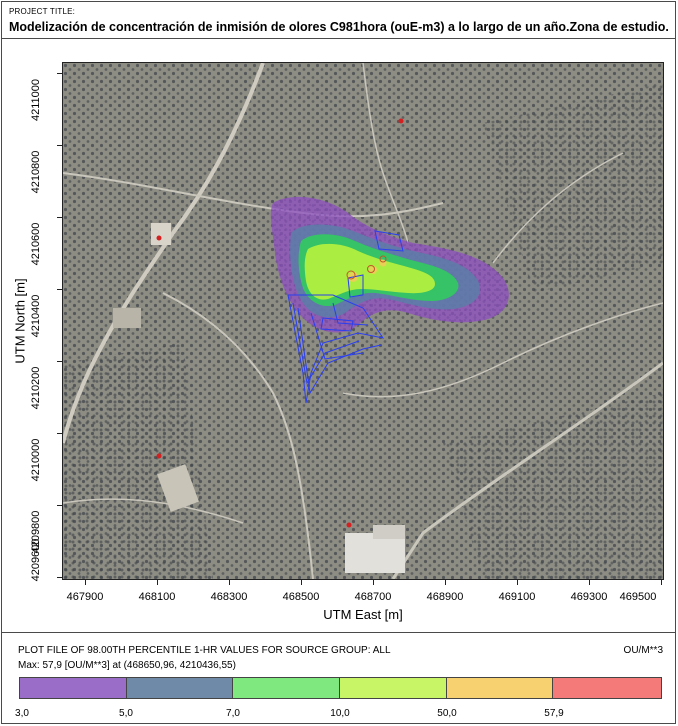 This screenshot has height=726, width=678. What do you see at coordinates (373, 597) in the screenshot?
I see `x-tick-label: 468700` at bounding box center [373, 597].